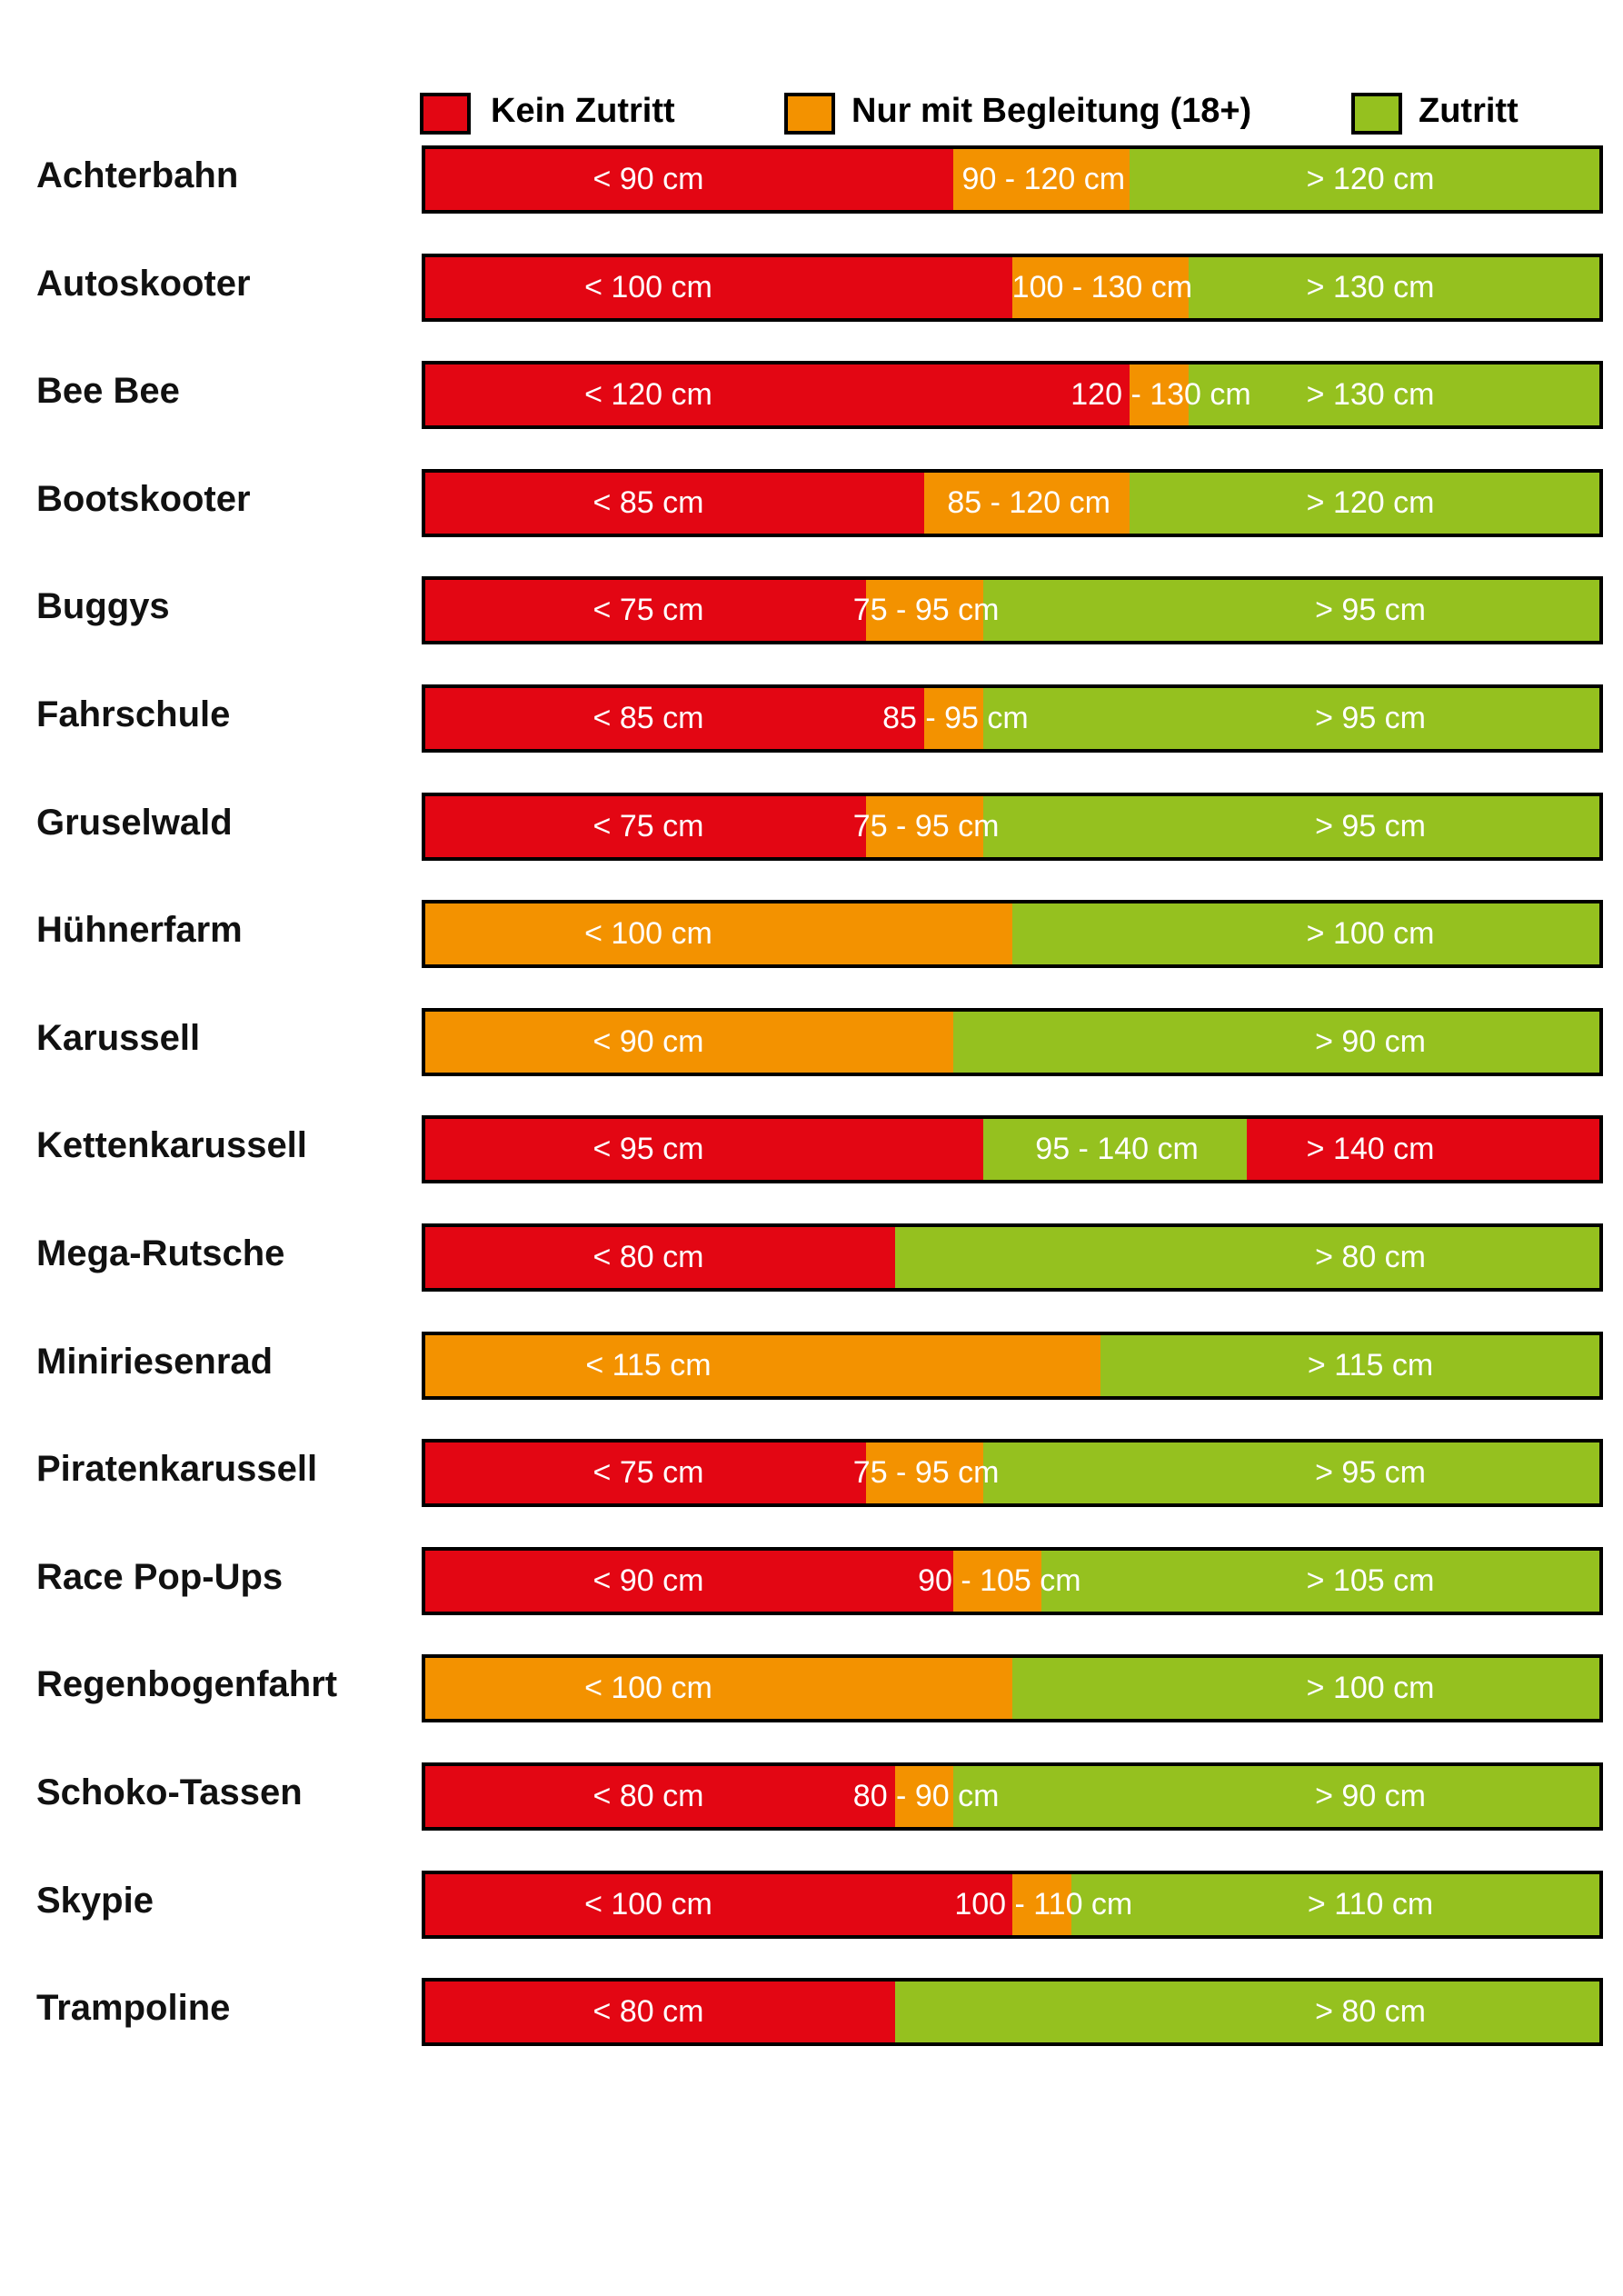 The height and width of the screenshot is (2296, 1623). Describe the element at coordinates (95, 1900) in the screenshot. I see `ride-name: Skypie` at that location.